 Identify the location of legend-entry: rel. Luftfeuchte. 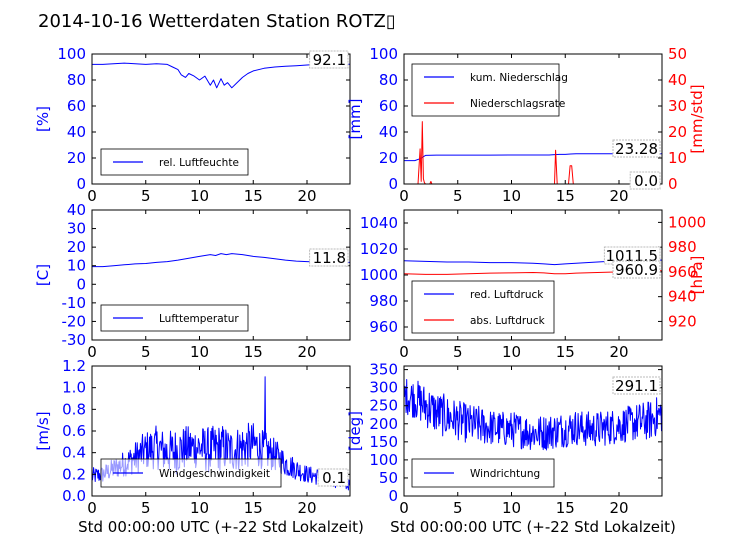
(199, 163).